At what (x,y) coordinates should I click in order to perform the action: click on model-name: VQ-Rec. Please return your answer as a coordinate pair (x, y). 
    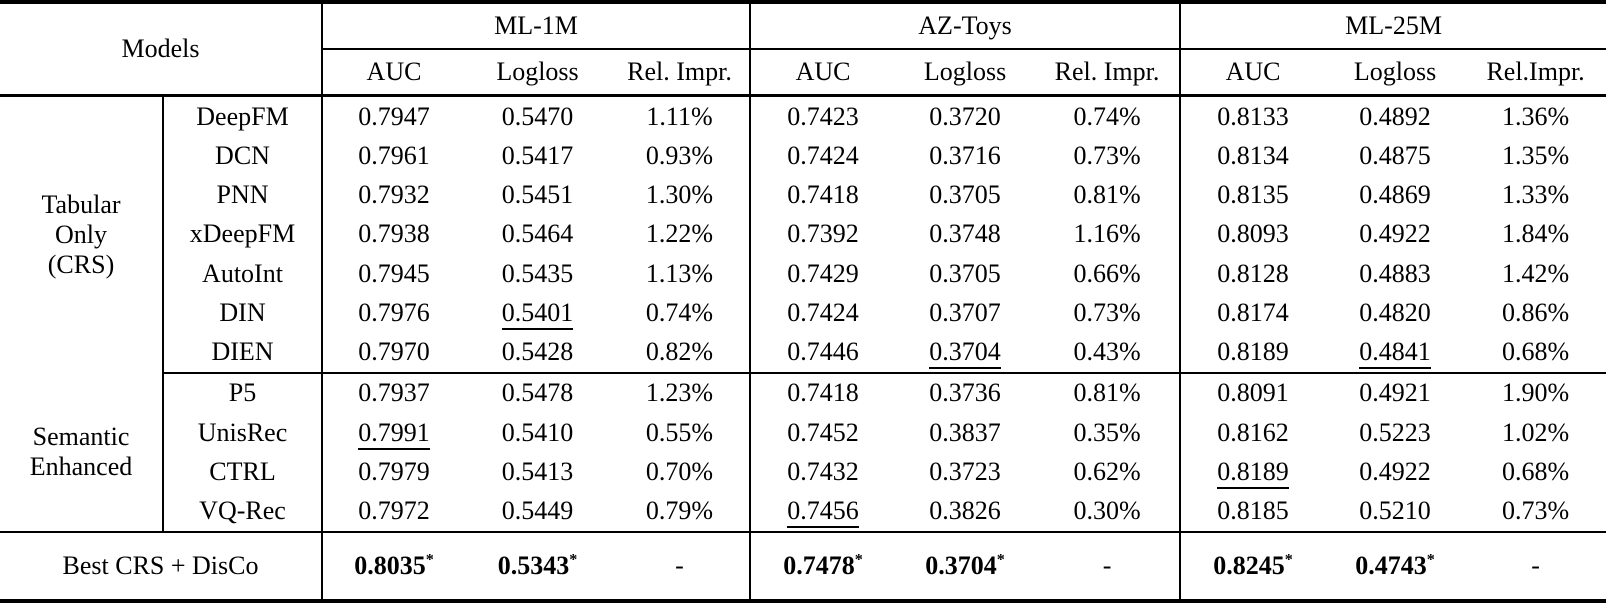
    Looking at the image, I should click on (242, 511).